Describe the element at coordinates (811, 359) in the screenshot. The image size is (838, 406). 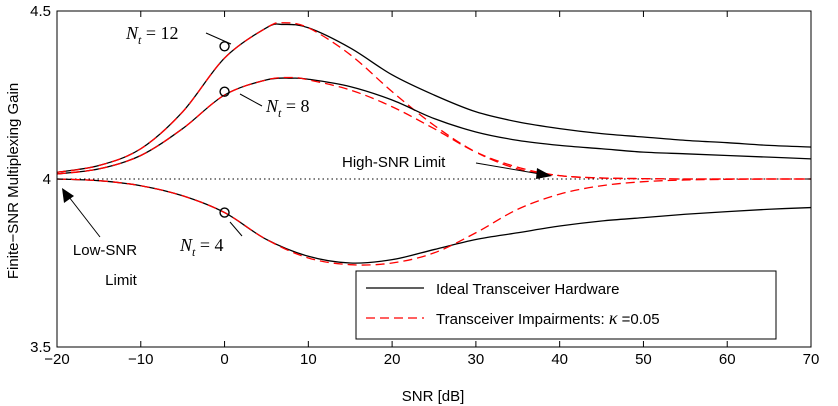
I see `x-tick-label: 70` at that location.